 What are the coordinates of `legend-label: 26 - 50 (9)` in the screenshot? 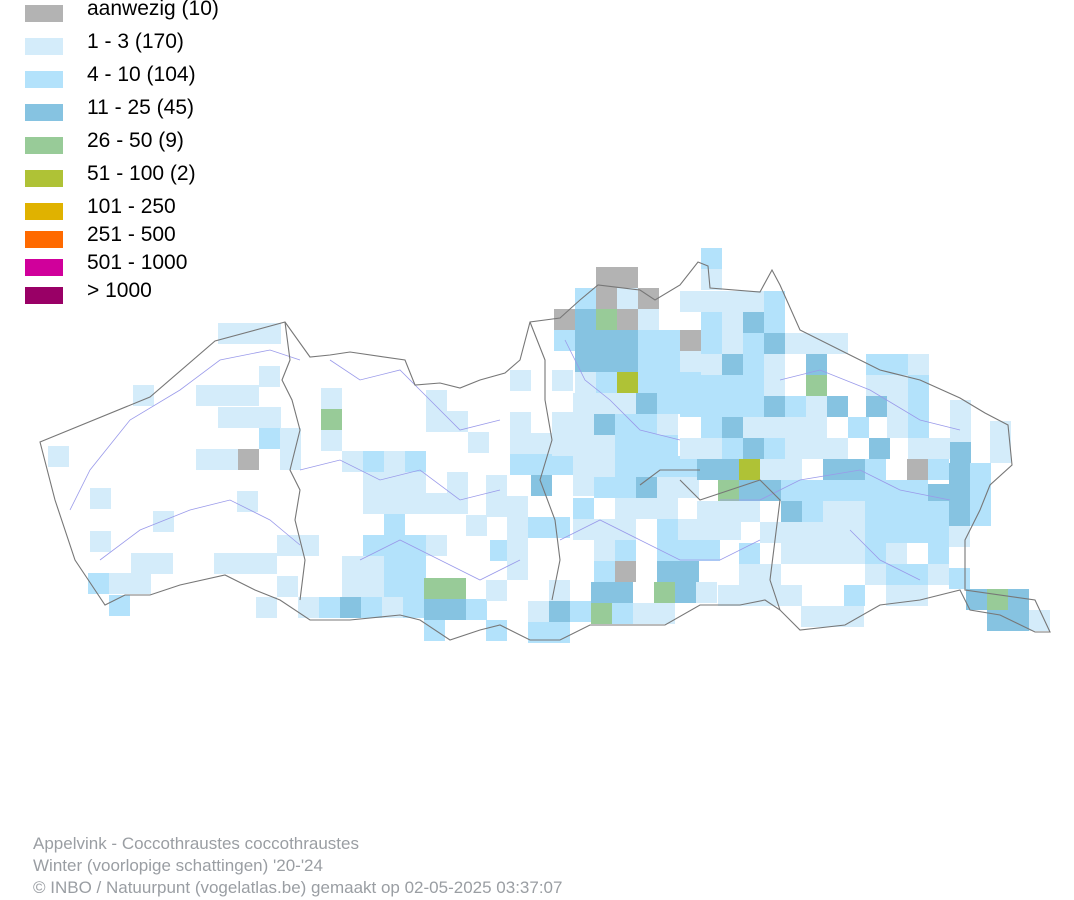 It's located at (135, 140).